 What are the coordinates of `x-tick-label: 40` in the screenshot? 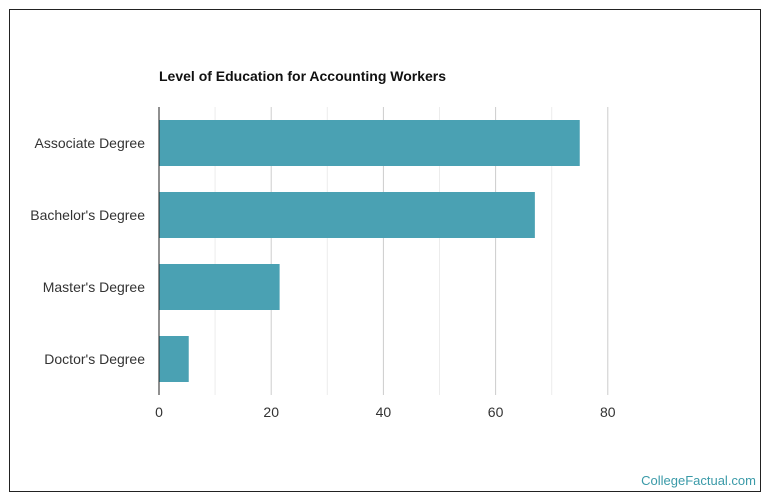 It's located at (384, 412).